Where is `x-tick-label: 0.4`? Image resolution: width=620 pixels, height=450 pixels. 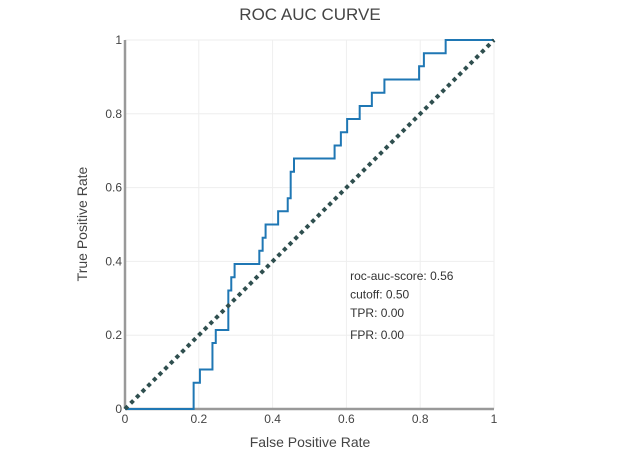
x-tick-label: 0.4 is located at coordinates (272, 419).